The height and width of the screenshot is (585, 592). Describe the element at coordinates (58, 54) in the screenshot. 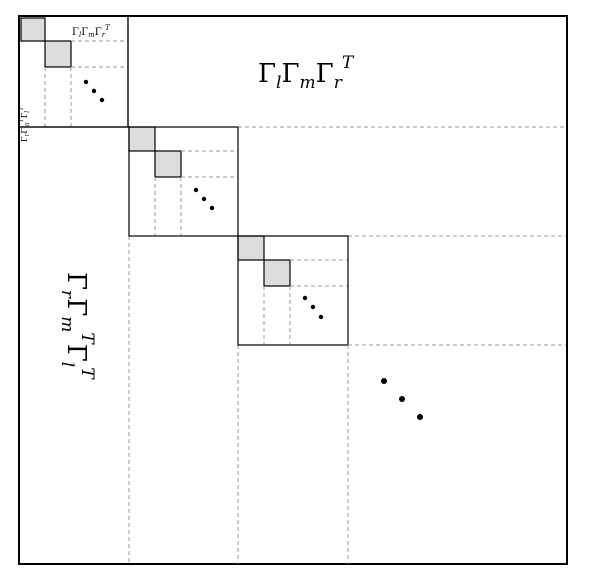

I see `diag-cell-0b` at that location.